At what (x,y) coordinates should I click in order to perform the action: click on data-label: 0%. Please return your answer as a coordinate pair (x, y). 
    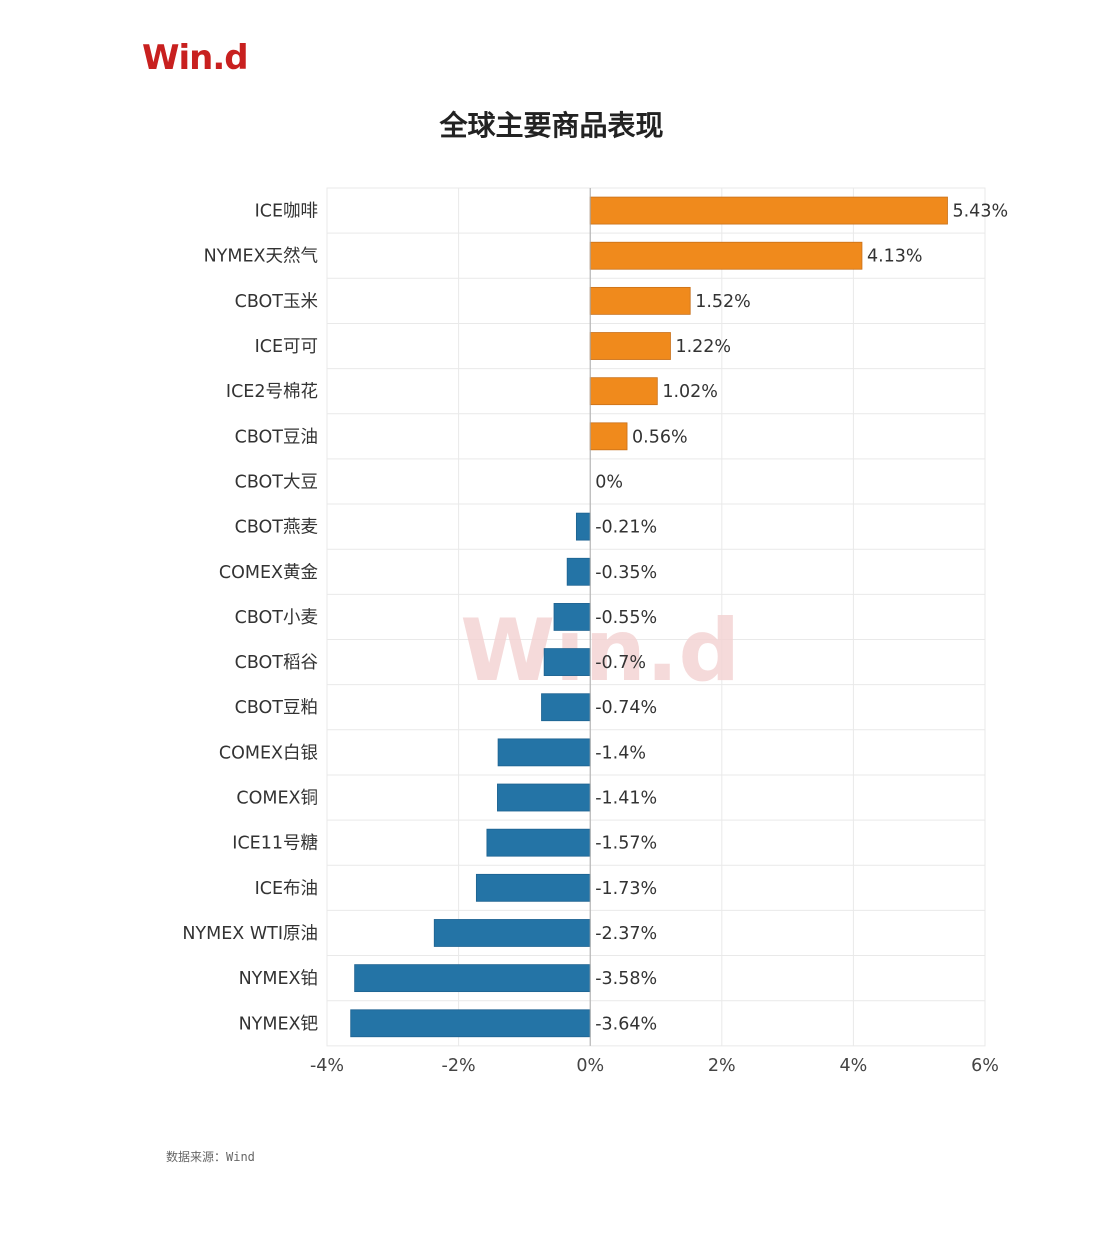
    Looking at the image, I should click on (609, 482).